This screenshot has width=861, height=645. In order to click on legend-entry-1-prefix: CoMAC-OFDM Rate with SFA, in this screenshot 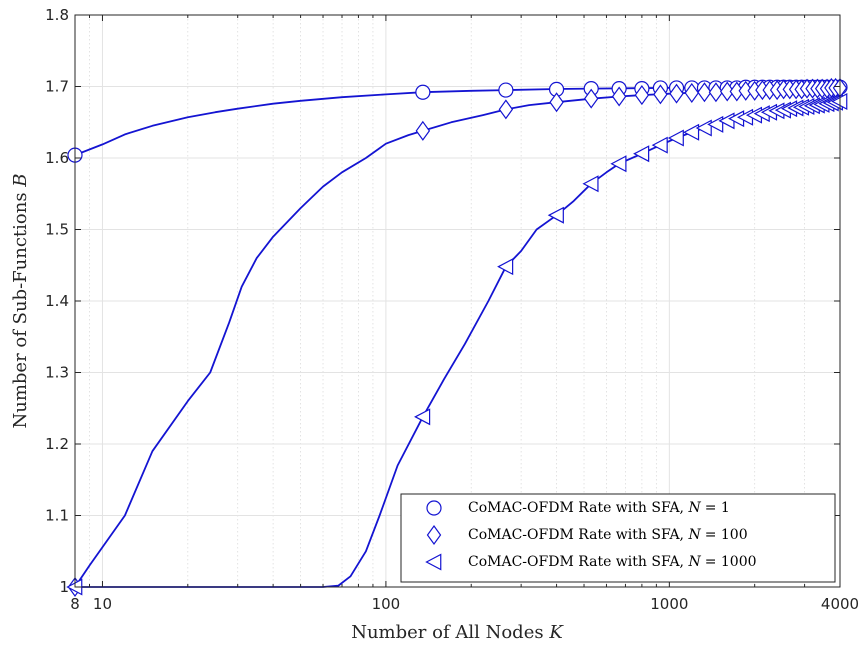, I will do `click(578, 535)`.